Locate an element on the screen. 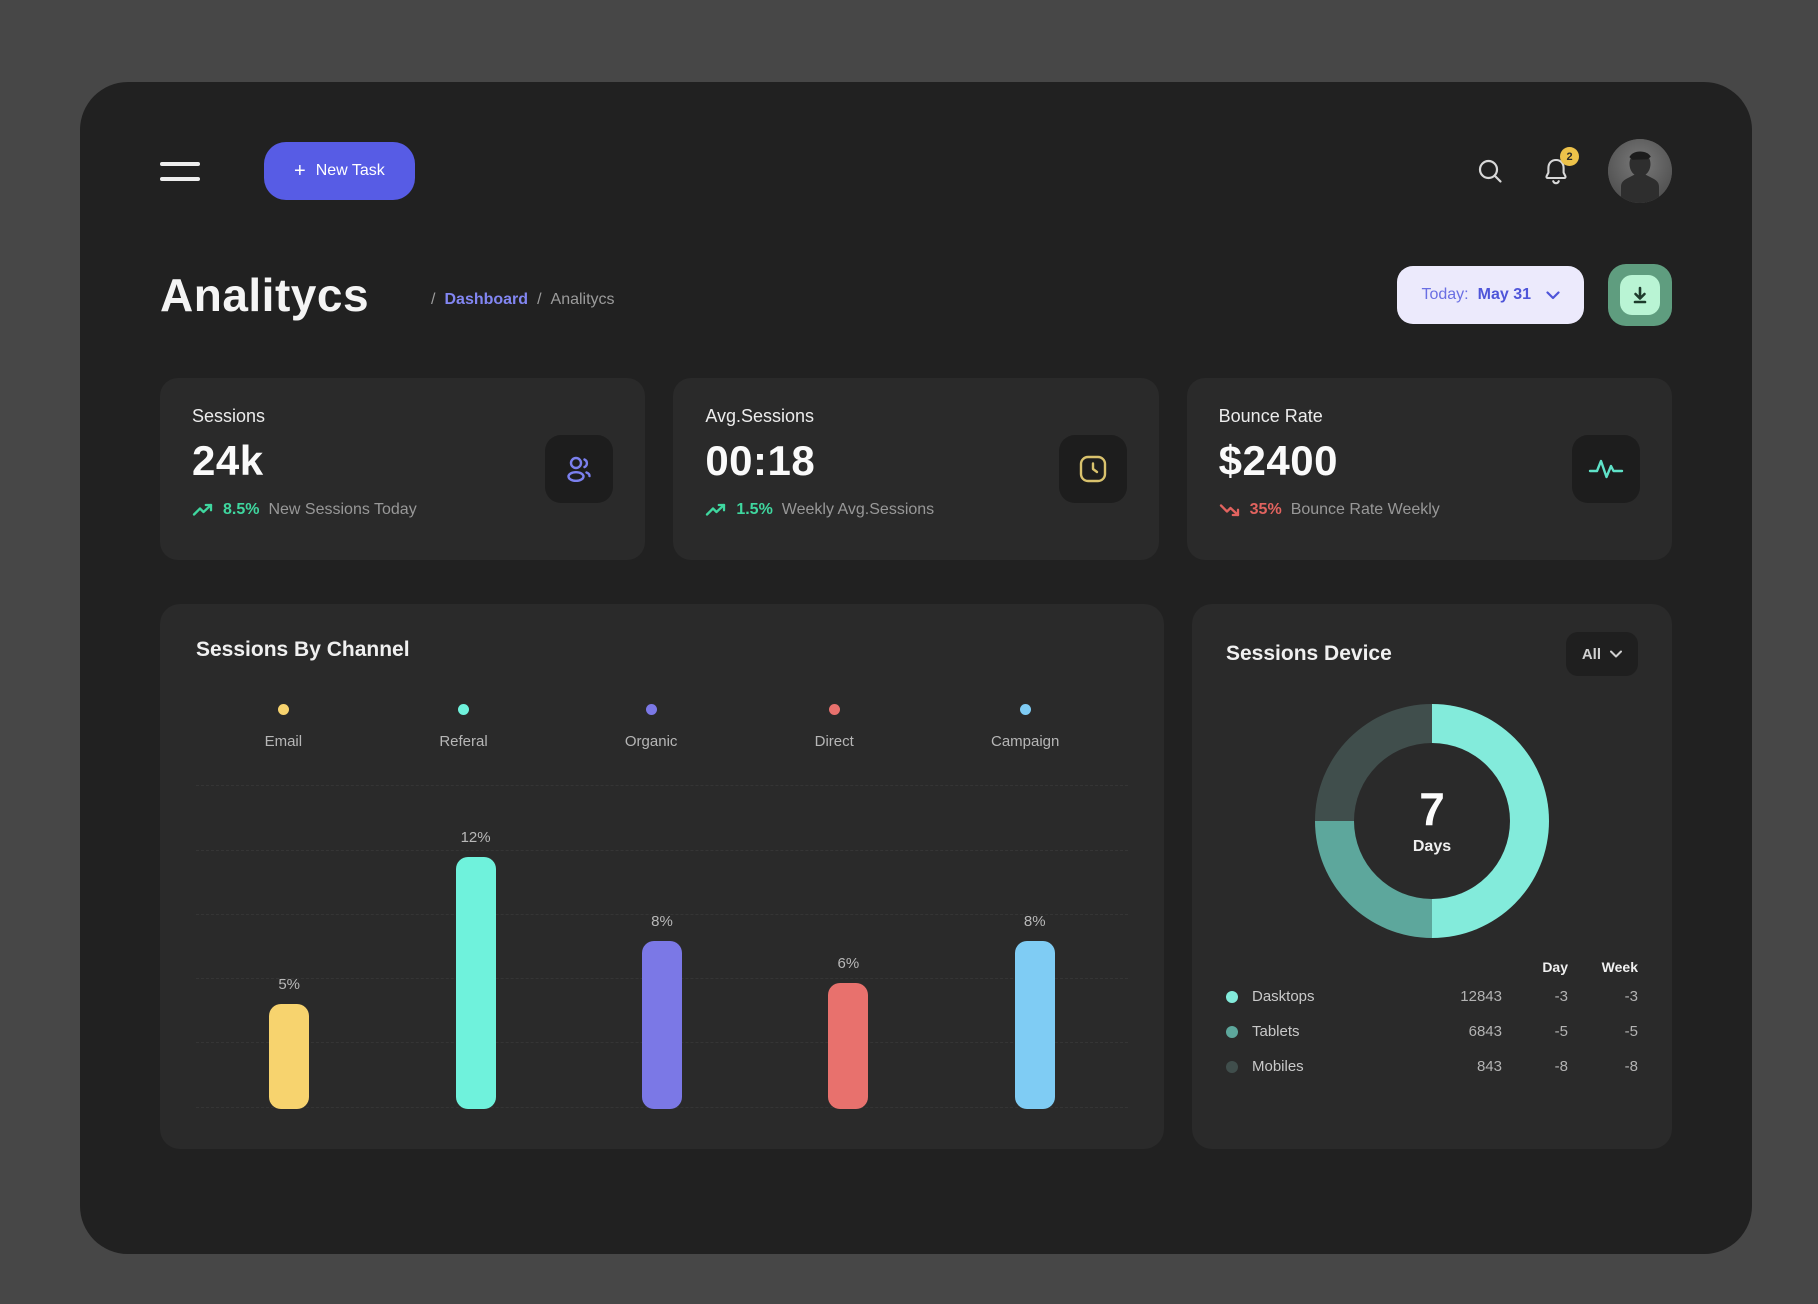 The height and width of the screenshot is (1304, 1818). bell-icon is located at coordinates (1556, 171).